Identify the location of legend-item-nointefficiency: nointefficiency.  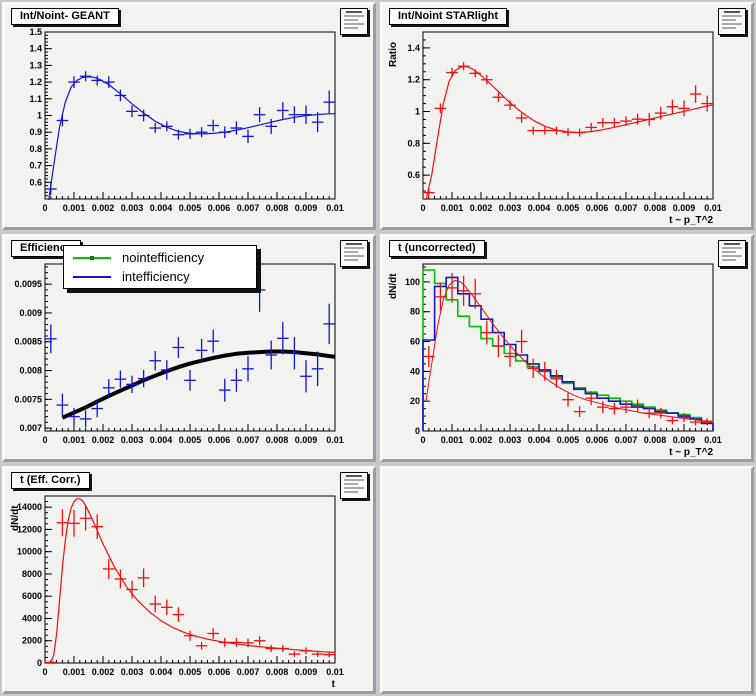
(160, 257).